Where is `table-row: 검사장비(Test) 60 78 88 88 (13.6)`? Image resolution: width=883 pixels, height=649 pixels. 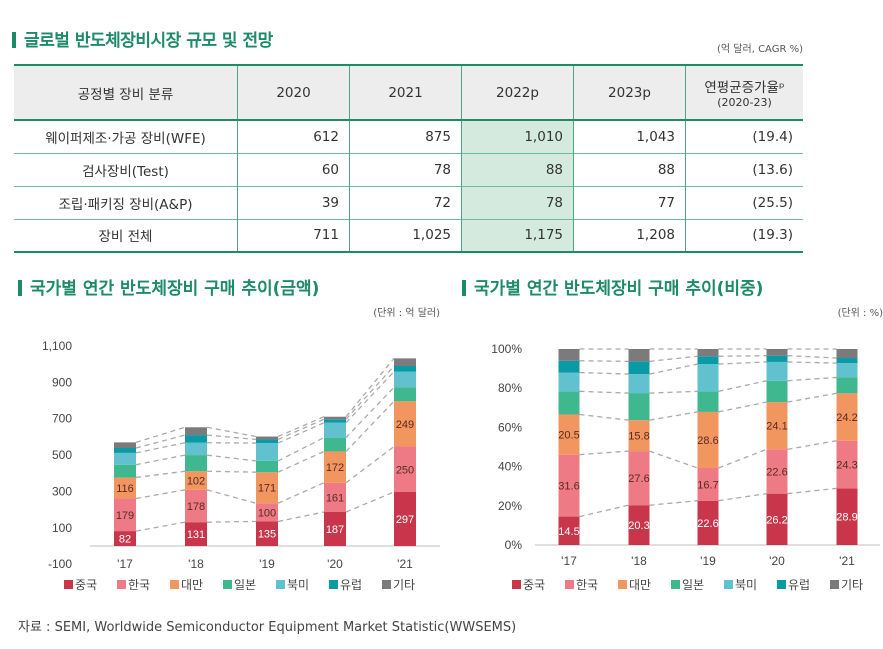 table-row: 검사장비(Test) 60 78 88 88 (13.6) is located at coordinates (408, 169).